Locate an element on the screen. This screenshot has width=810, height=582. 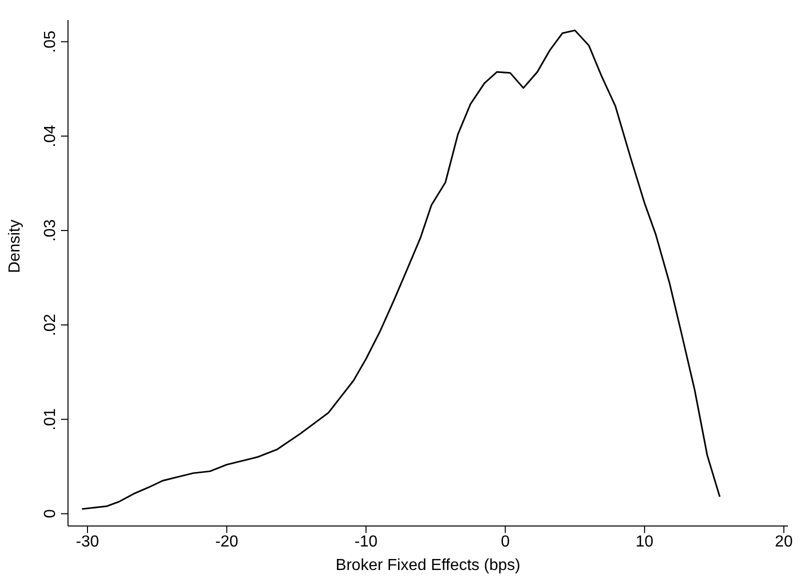
y-tick-label: .02 is located at coordinates (50, 325).